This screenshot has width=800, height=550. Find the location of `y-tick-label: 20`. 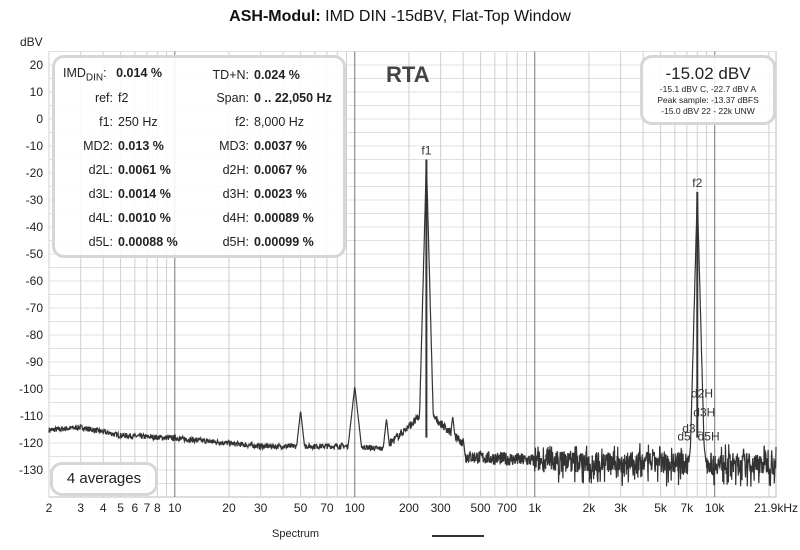

y-tick-label: 20 is located at coordinates (37, 65).